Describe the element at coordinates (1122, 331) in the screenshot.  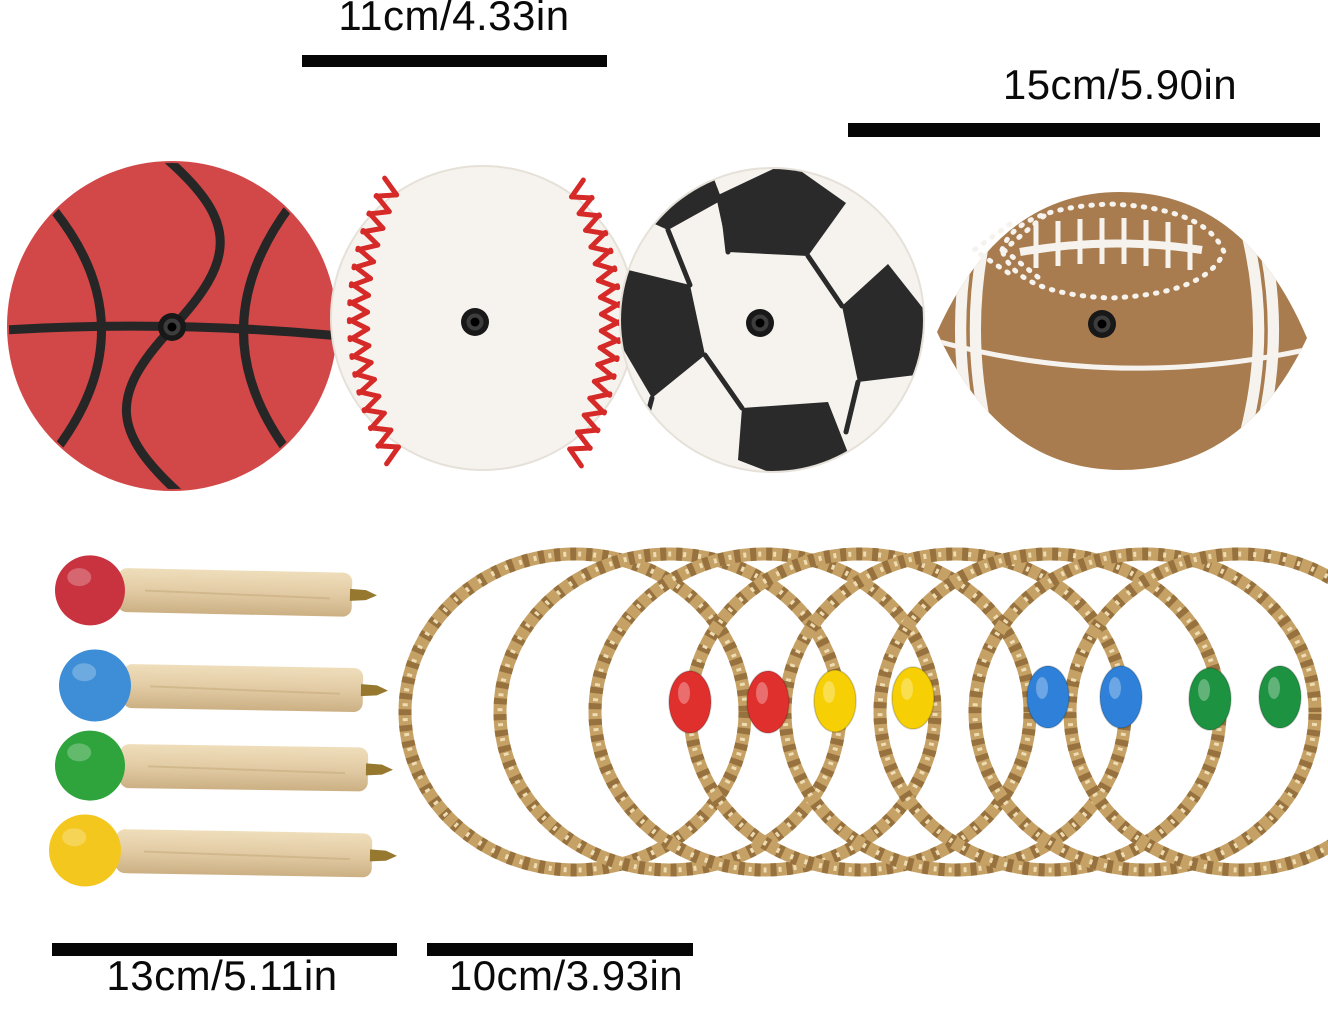
I see `football-disc` at that location.